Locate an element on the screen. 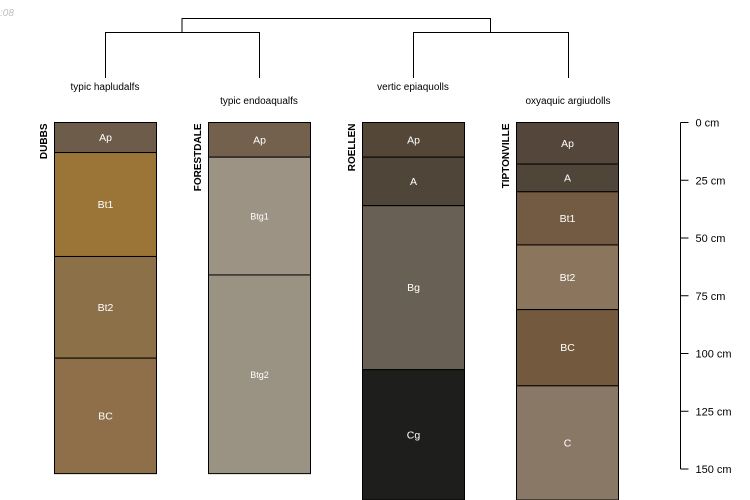 This screenshot has width=750, height=500. depth-tick-label: 125 cm is located at coordinates (714, 412).